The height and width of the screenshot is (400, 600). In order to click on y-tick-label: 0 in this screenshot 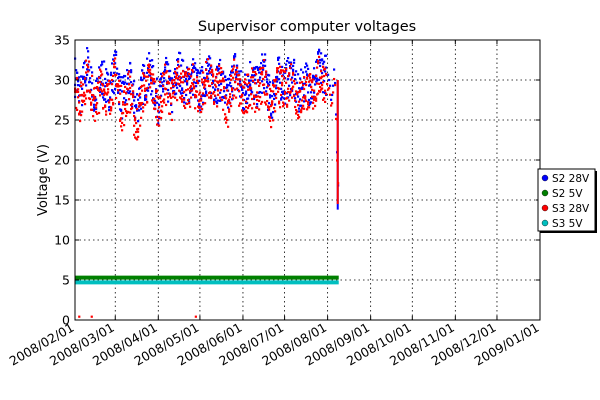, I will do `click(66, 320)`.